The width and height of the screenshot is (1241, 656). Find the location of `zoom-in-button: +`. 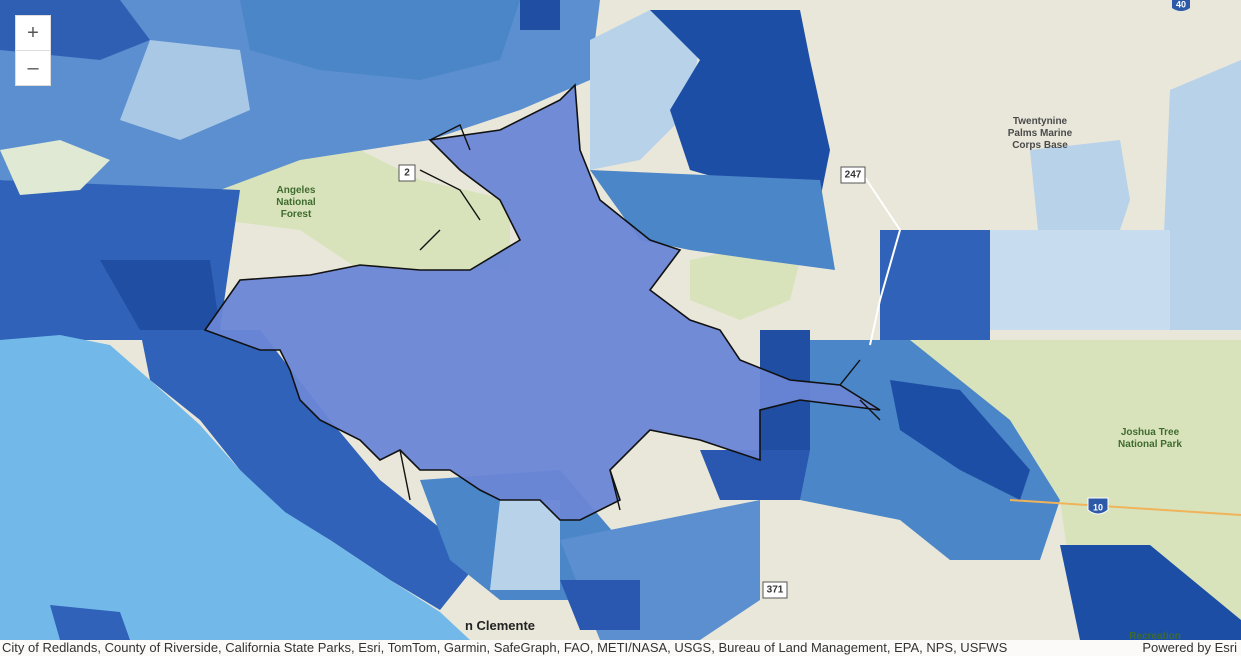

zoom-in-button: + is located at coordinates (33, 33).